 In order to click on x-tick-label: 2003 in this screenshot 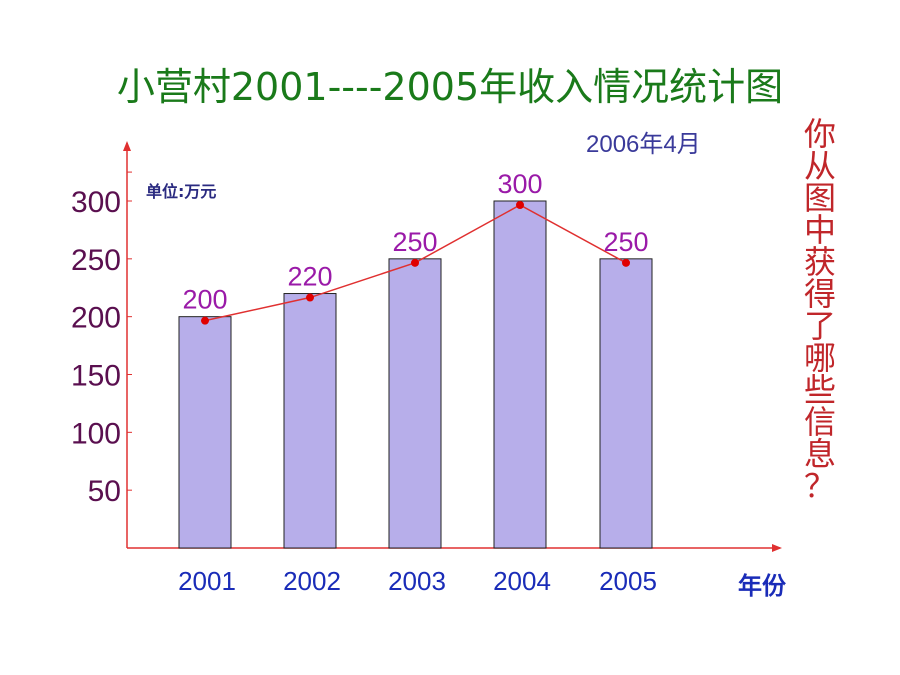, I will do `click(417, 581)`.